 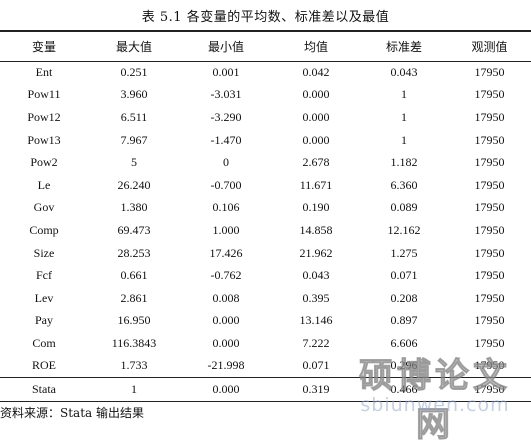 What do you see at coordinates (265, 140) in the screenshot?
I see `table-row: Pow13 7.967 -1.470 0.000 1 17950` at bounding box center [265, 140].